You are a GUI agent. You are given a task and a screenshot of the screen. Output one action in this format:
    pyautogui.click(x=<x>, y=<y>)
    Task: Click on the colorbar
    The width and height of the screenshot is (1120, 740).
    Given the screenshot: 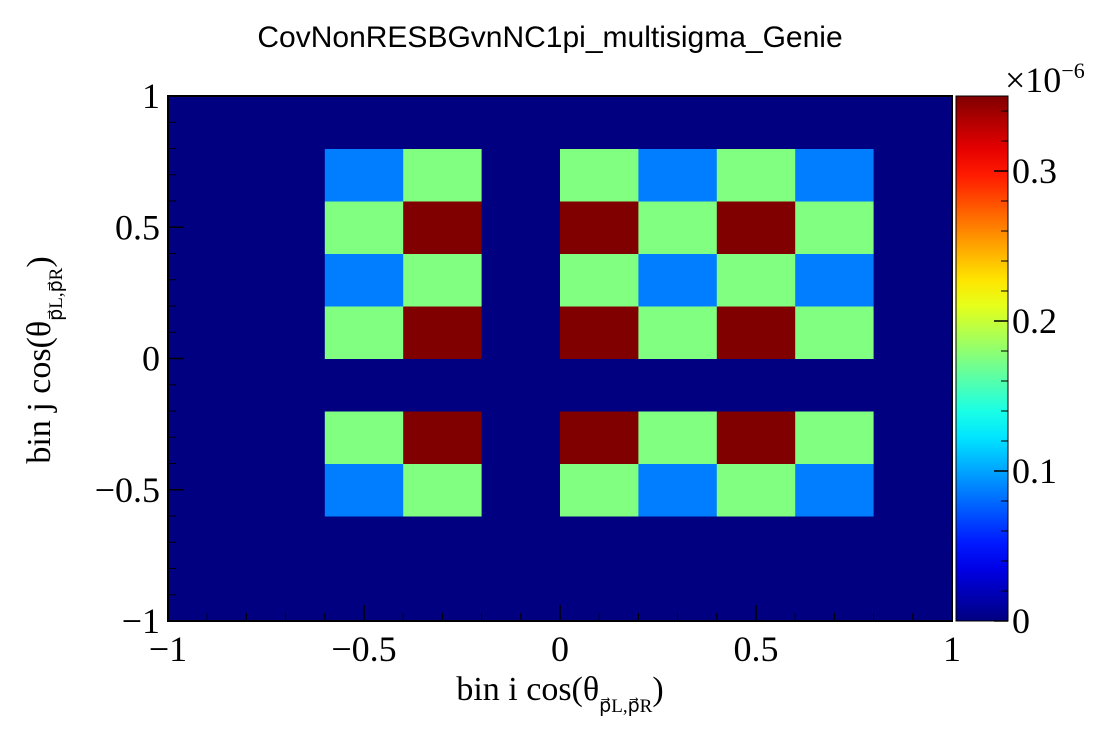 What is the action you would take?
    pyautogui.click(x=982, y=358)
    